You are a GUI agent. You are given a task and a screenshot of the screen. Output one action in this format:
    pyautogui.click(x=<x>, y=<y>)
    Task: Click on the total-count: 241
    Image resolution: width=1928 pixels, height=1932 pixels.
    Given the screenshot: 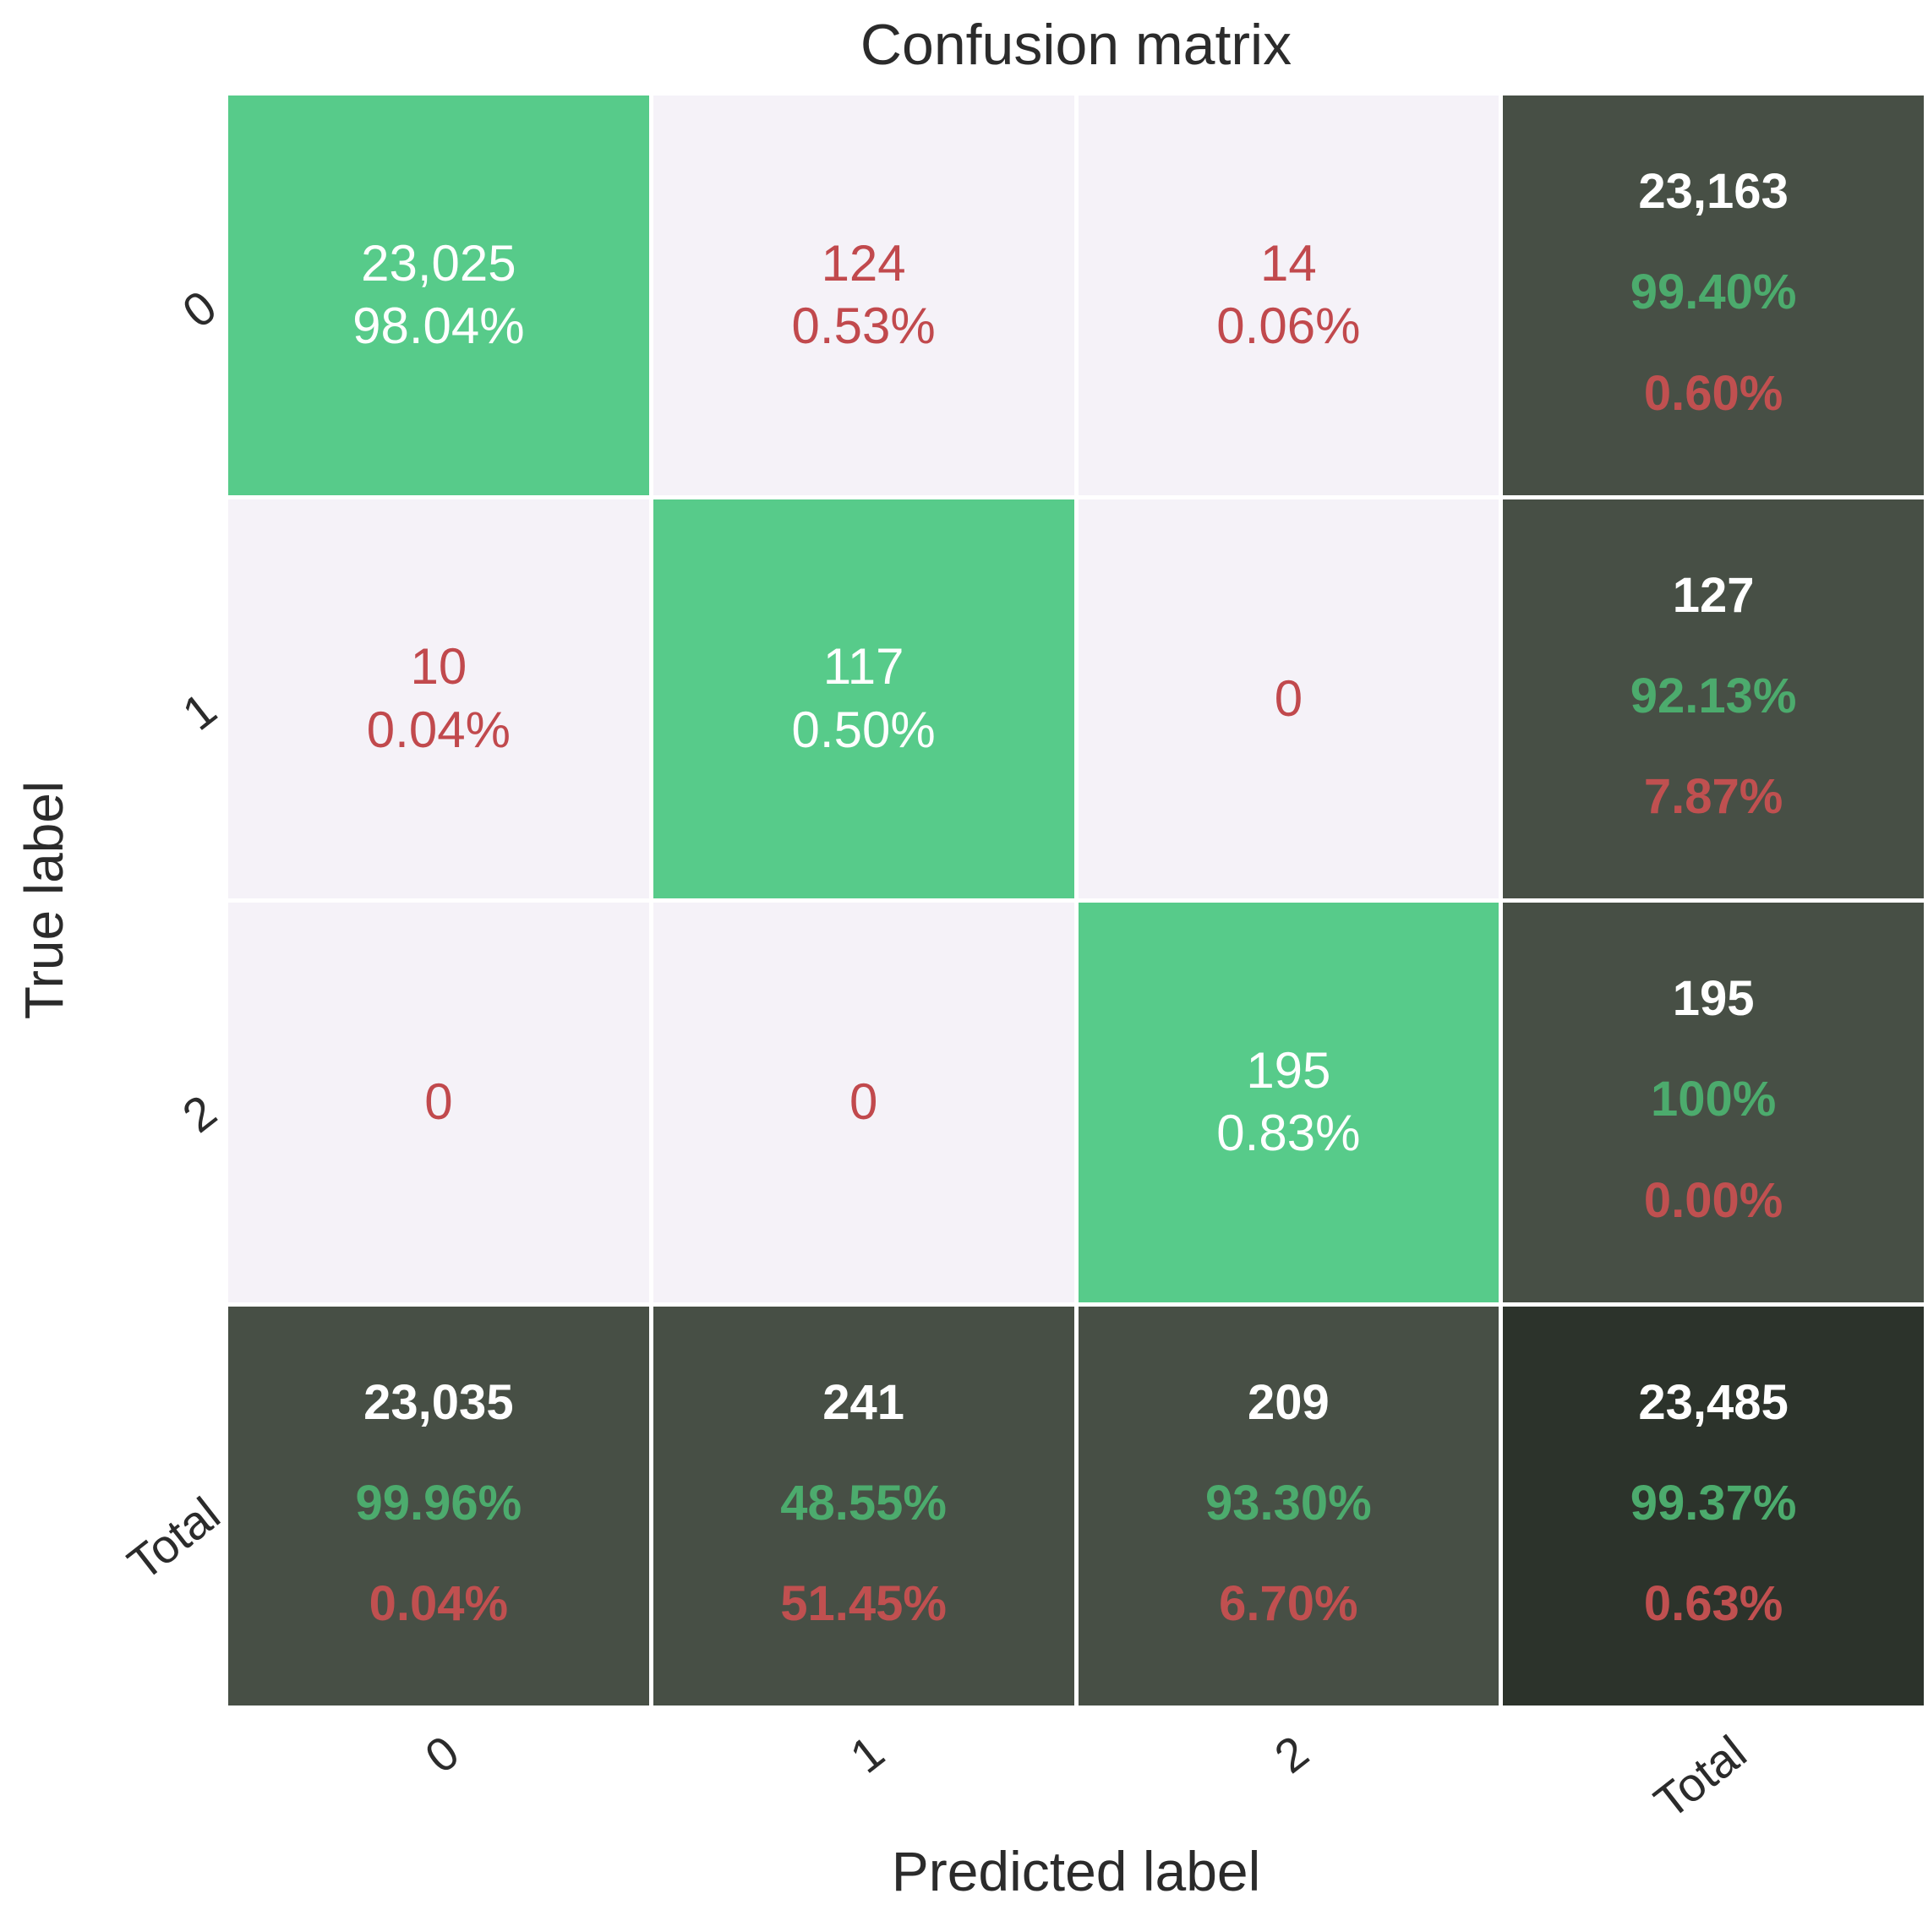 What is the action you would take?
    pyautogui.click(x=863, y=1402)
    